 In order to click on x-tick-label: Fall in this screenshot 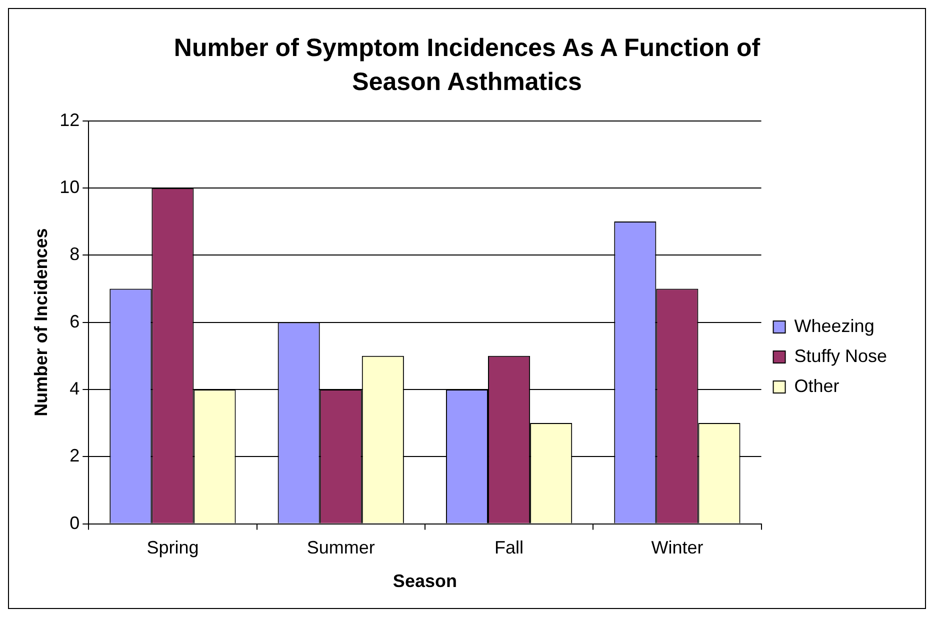, I will do `click(509, 548)`.